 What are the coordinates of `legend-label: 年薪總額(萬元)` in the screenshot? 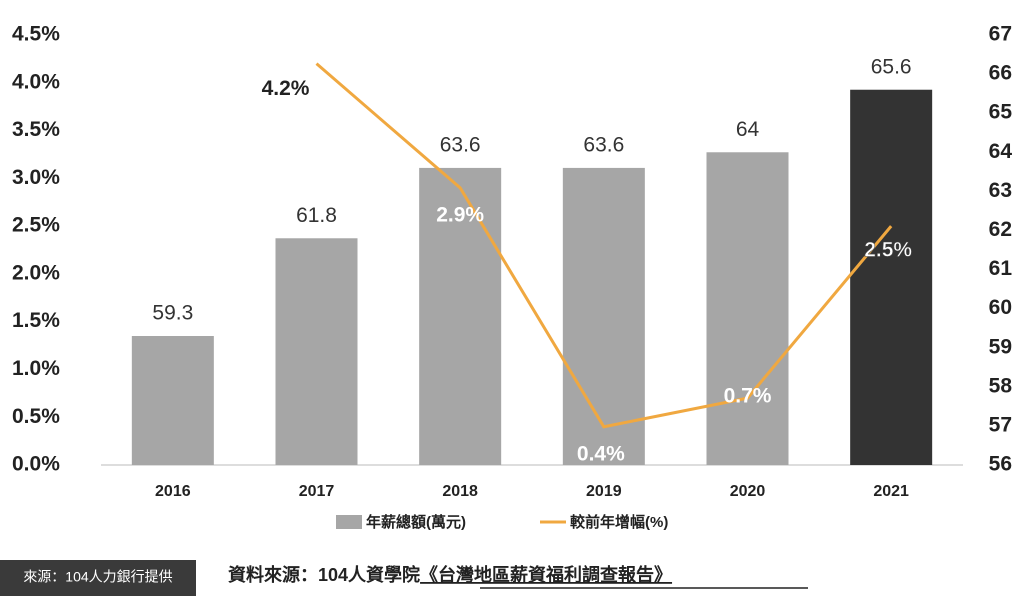 It's located at (416, 522).